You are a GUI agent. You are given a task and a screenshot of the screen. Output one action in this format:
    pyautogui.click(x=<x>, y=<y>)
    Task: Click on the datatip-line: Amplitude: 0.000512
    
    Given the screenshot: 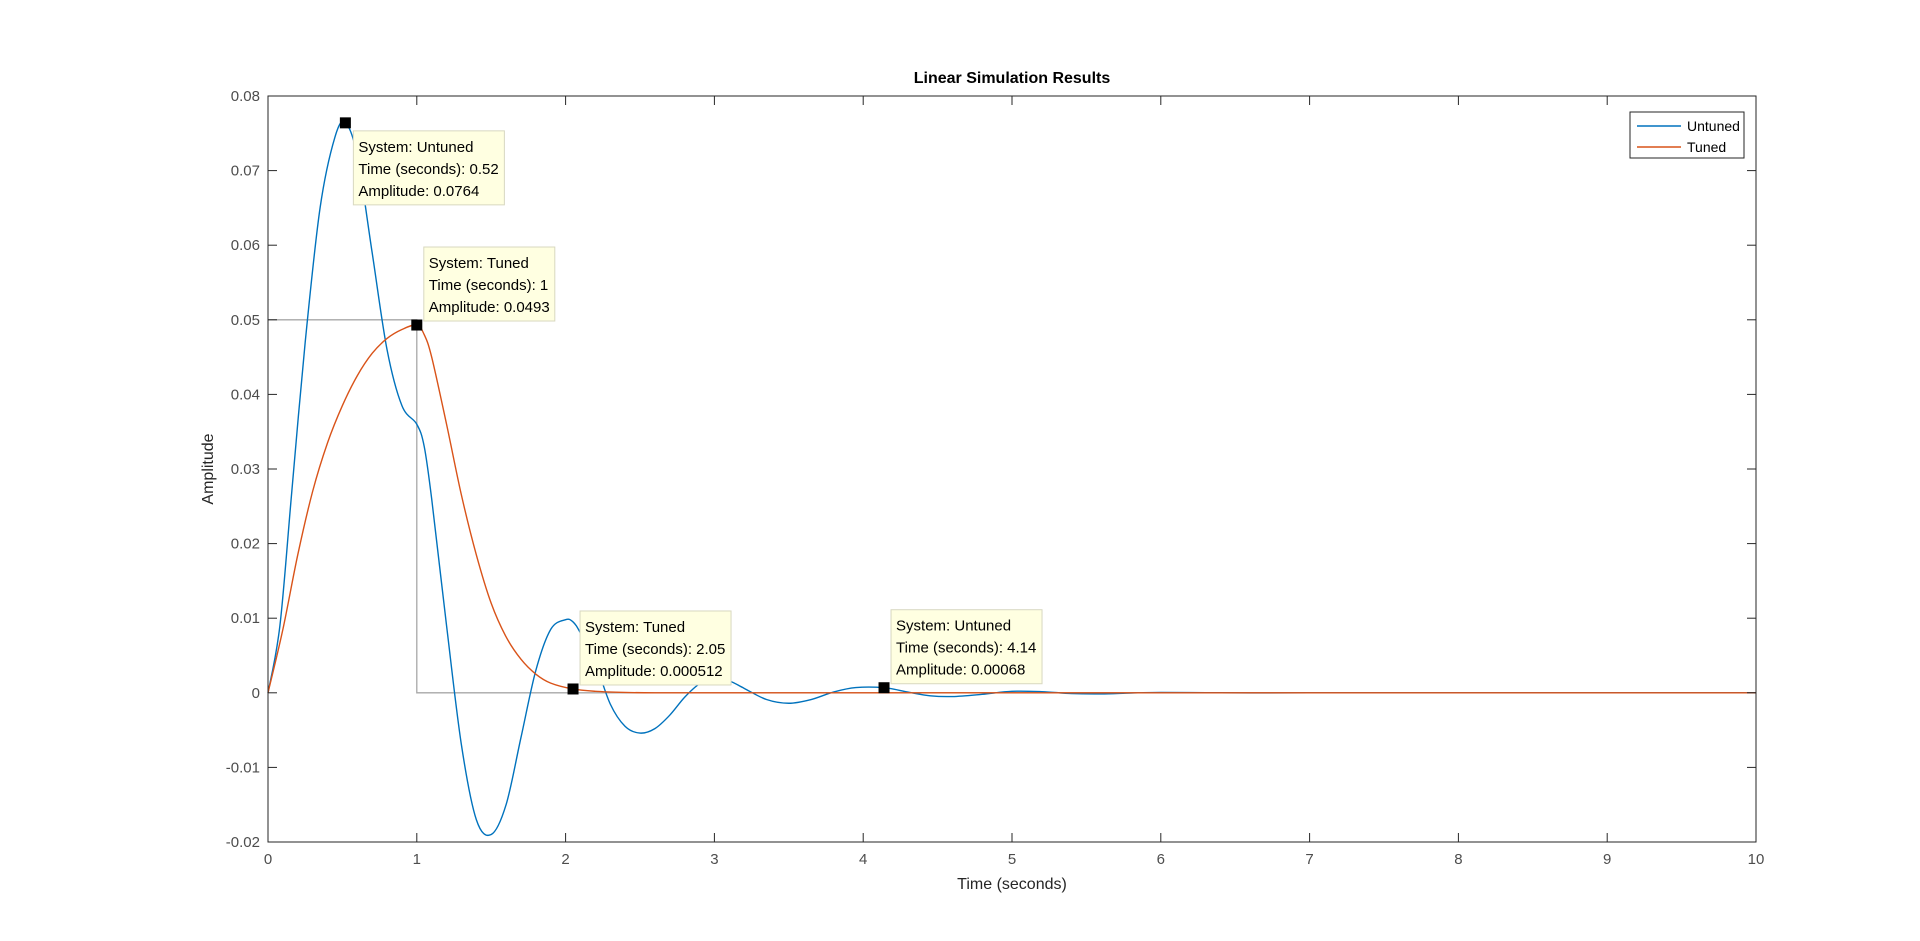 What is the action you would take?
    pyautogui.click(x=654, y=671)
    